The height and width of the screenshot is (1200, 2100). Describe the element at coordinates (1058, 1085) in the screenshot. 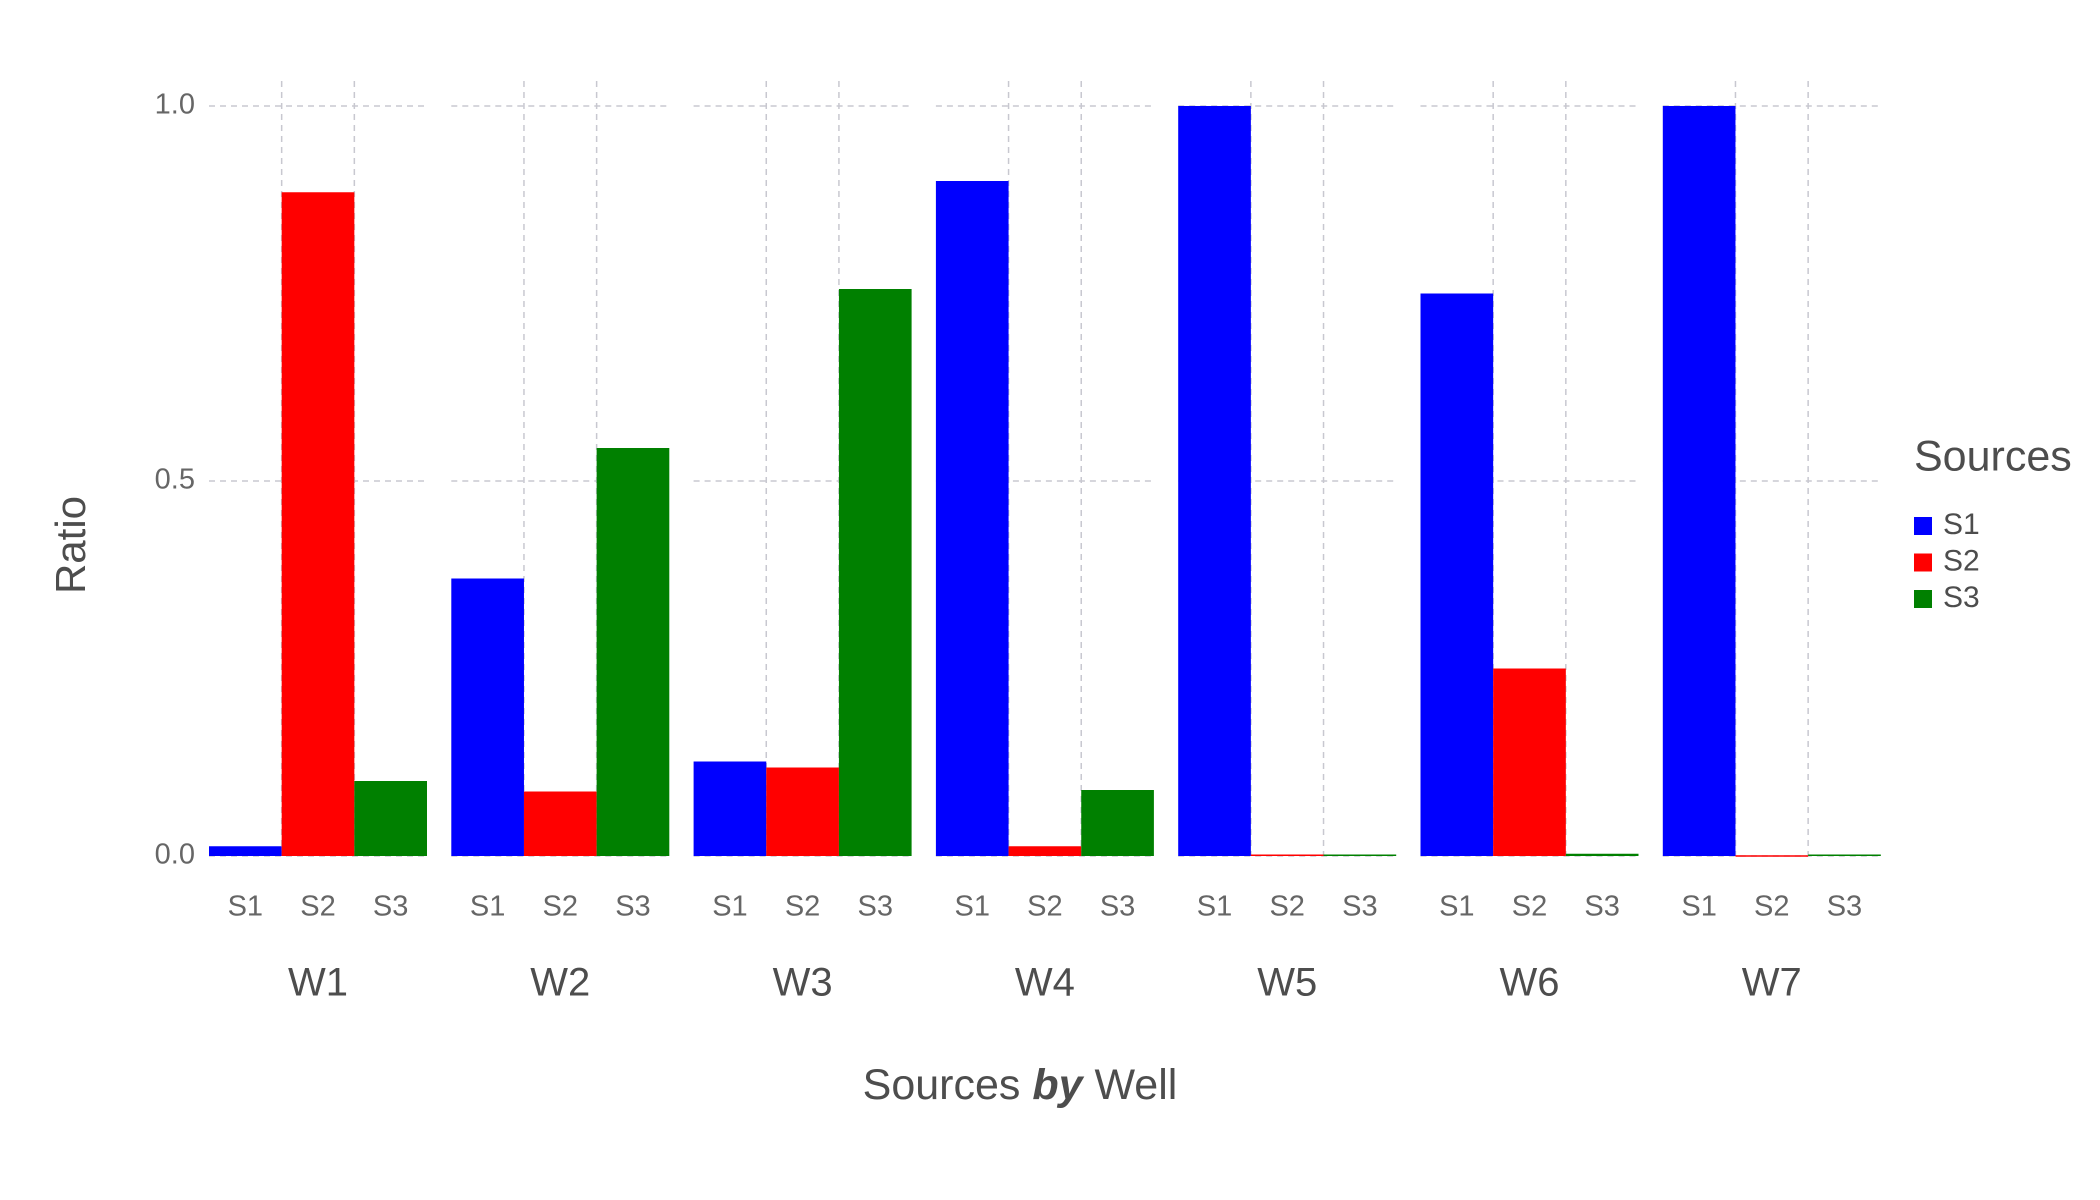

I see `x-axis-label-part: by` at that location.